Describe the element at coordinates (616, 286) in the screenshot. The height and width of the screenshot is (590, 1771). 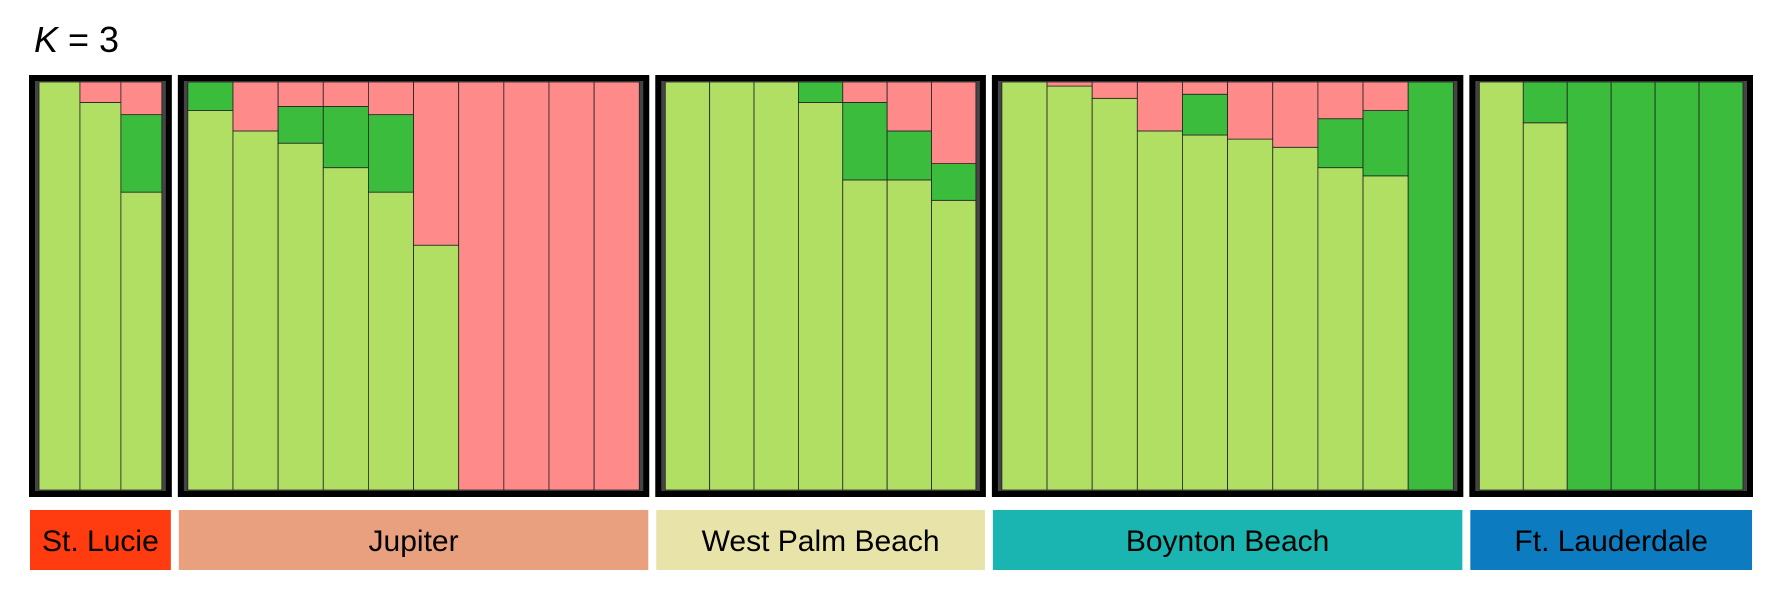
I see `bar-jupiter-10-pink` at that location.